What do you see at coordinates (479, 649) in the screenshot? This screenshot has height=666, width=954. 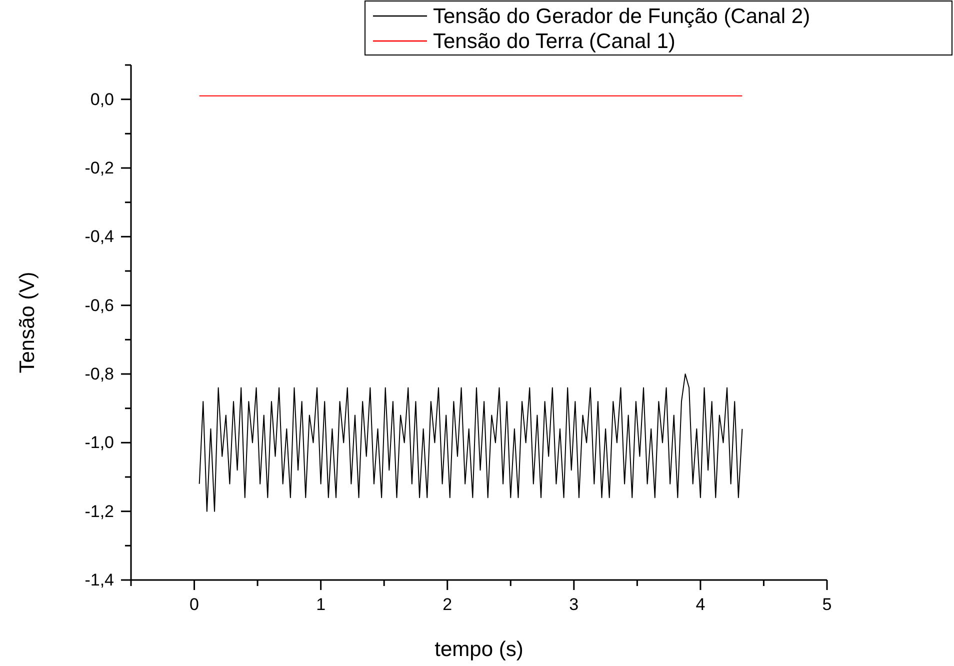 I see `x-axis-title: tempo (s)` at bounding box center [479, 649].